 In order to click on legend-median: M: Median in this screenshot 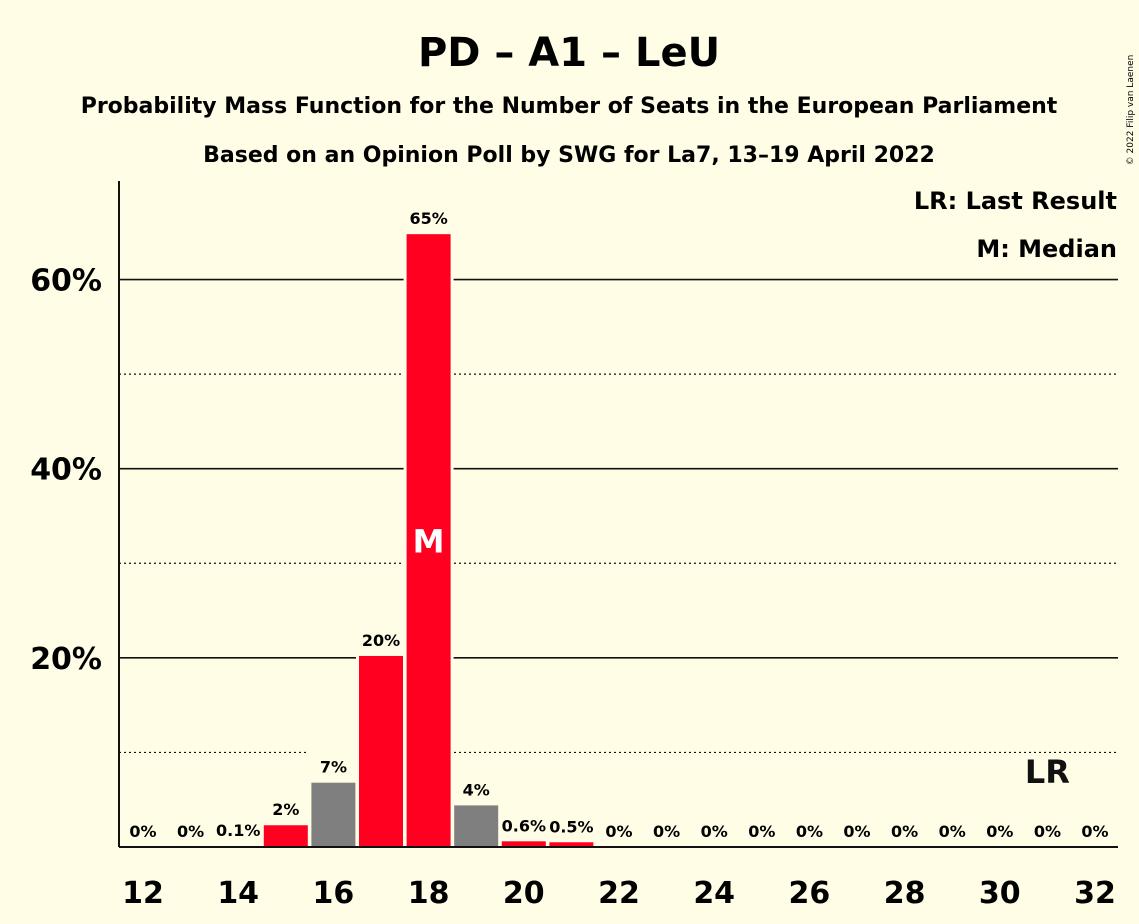, I will do `click(1046, 249)`.